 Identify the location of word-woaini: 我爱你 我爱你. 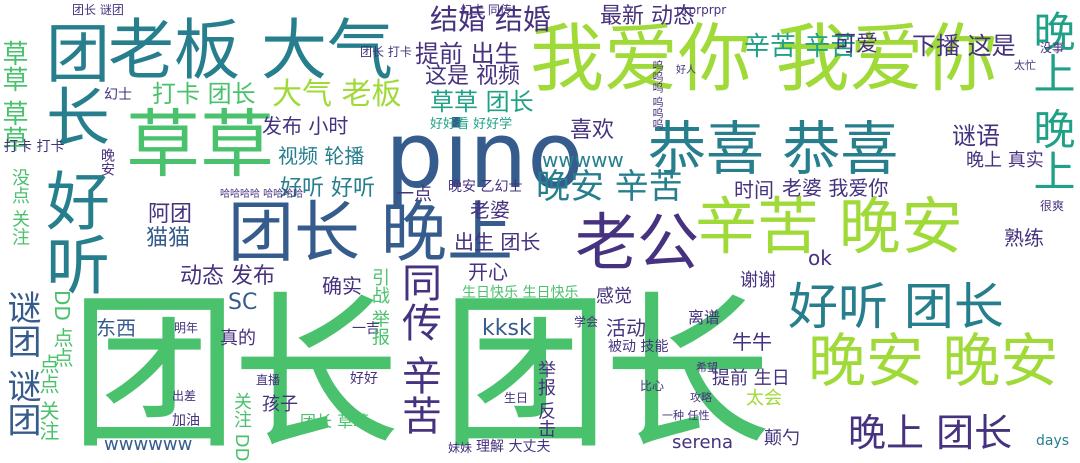
(764, 59).